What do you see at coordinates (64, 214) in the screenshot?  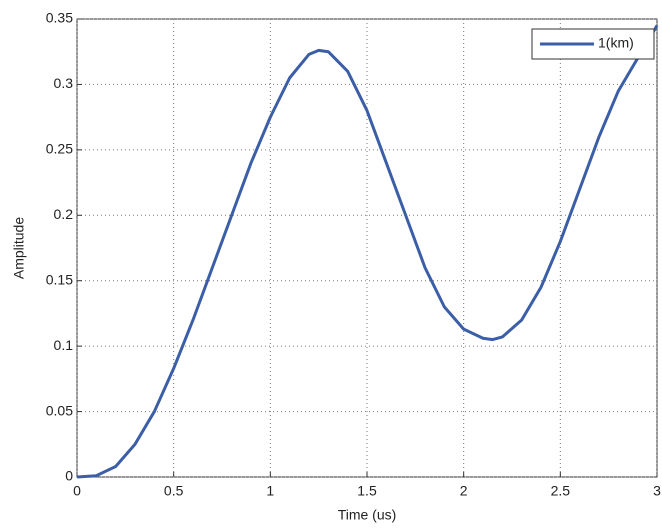 I see `y-tick-label: 0.2` at bounding box center [64, 214].